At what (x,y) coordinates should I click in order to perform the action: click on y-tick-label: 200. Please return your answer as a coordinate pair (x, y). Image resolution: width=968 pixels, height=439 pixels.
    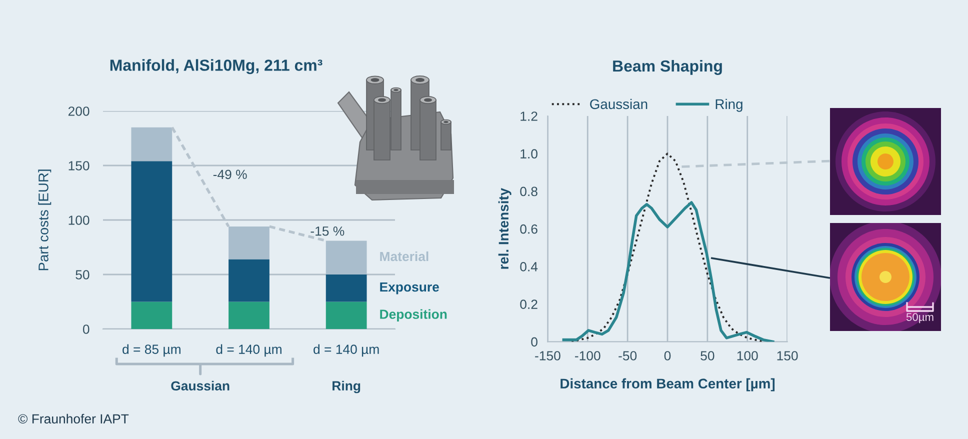
    Looking at the image, I should click on (79, 111).